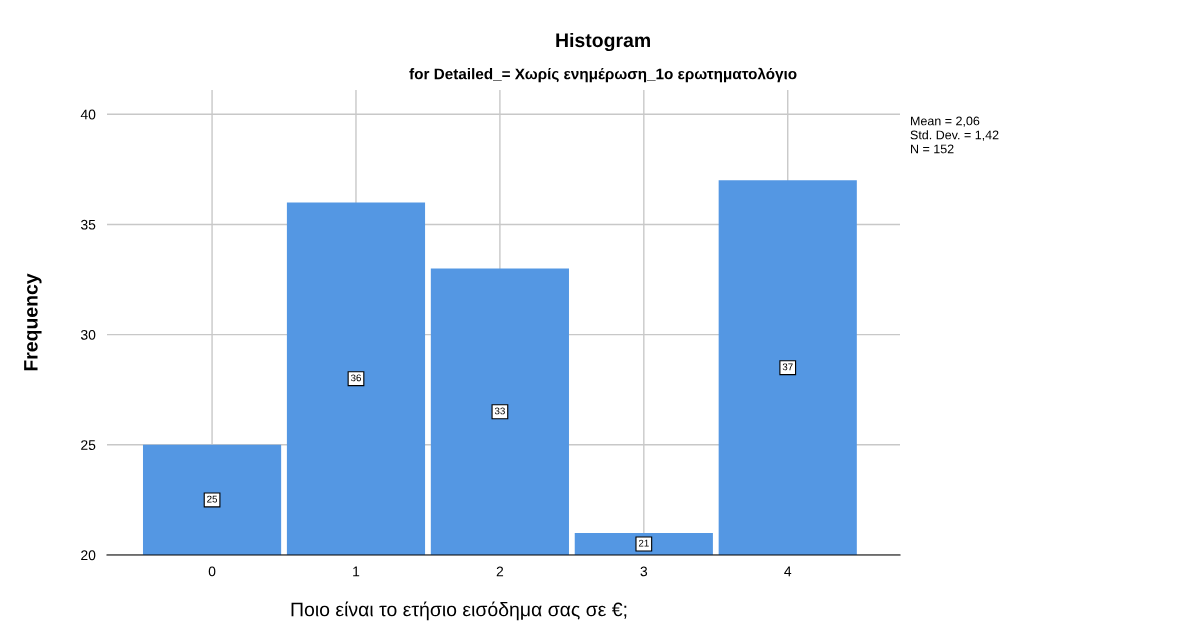 This screenshot has width=1199, height=632. What do you see at coordinates (33, 322) in the screenshot?
I see `y-axis-title: Frequency` at bounding box center [33, 322].